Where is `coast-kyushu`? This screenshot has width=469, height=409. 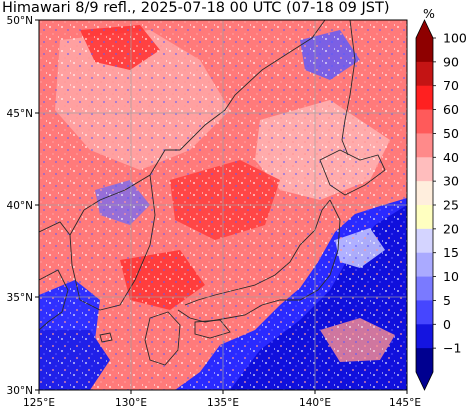 coast-kyushu is located at coordinates (162, 338).